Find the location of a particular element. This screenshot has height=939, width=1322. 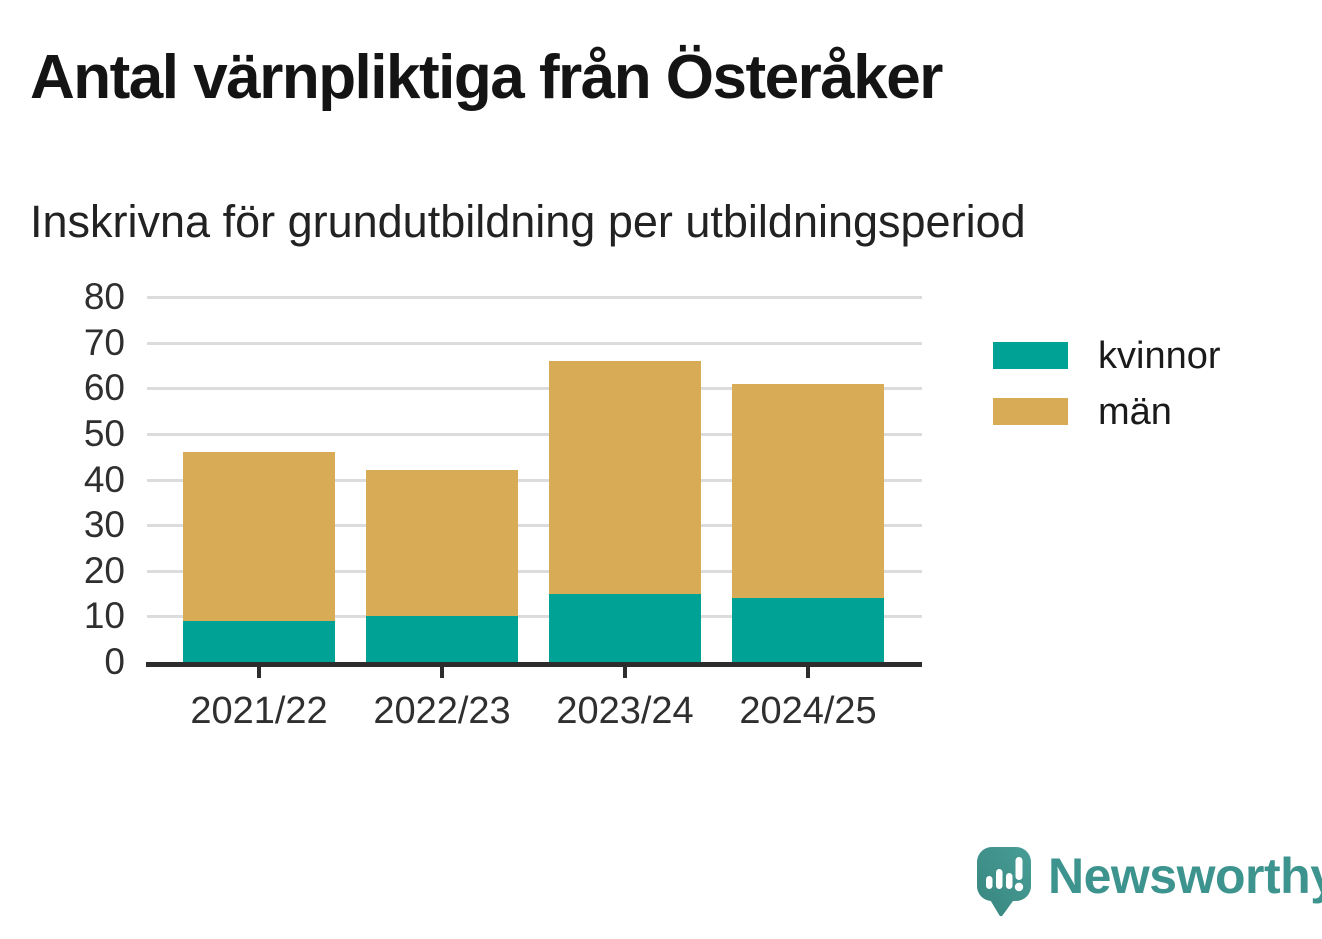

y-axis-tick-label: 60 is located at coordinates (104, 388).